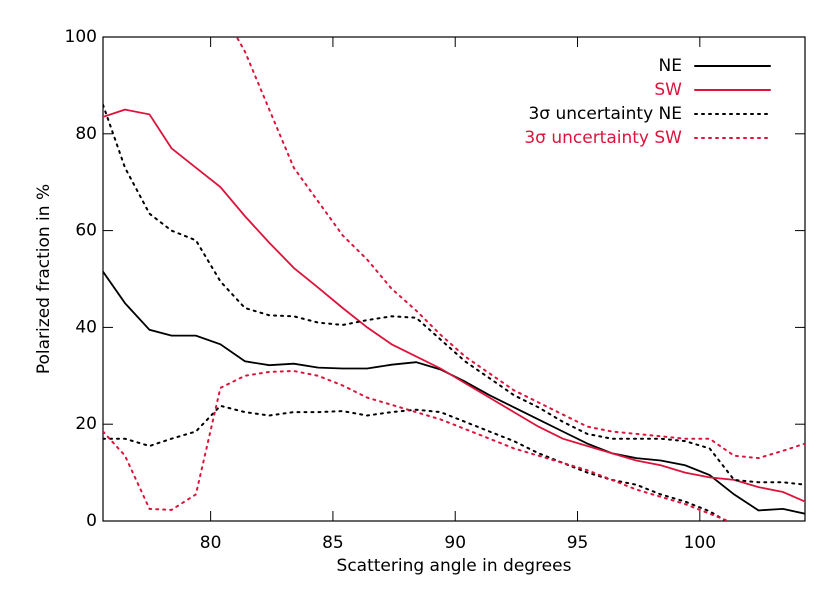 The width and height of the screenshot is (830, 597). Describe the element at coordinates (700, 543) in the screenshot. I see `x-tick-label: 100` at that location.